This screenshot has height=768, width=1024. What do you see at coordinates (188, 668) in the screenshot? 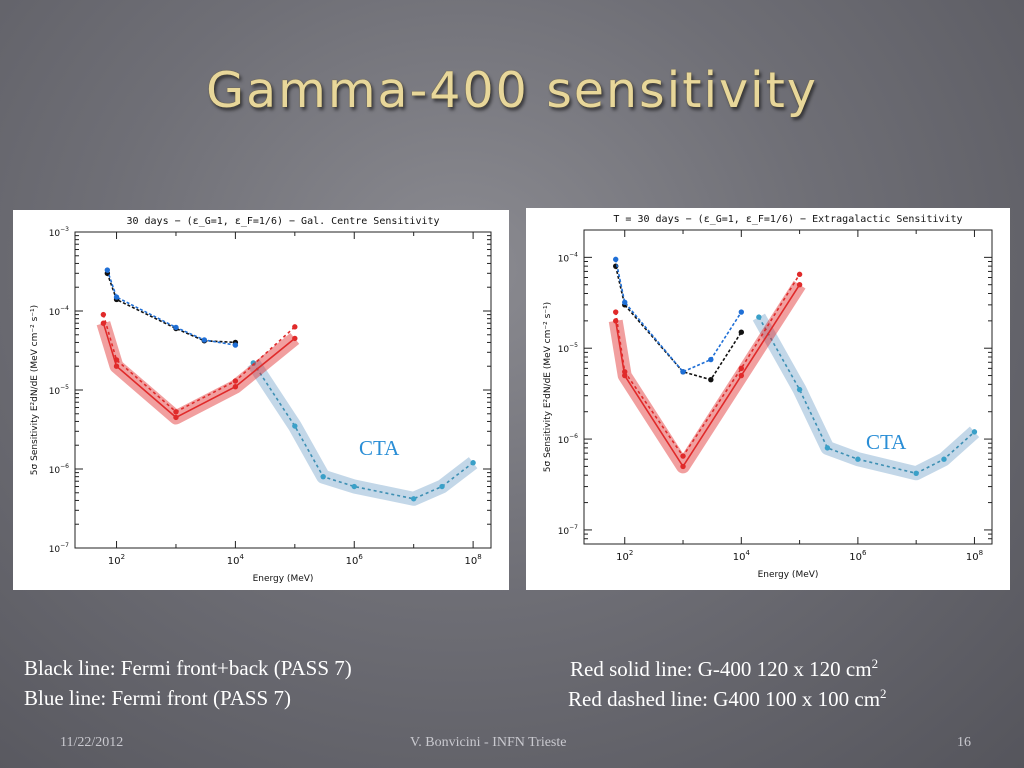
I see `legend-black-line: Black line: Fermi front+back (PASS 7)` at bounding box center [188, 668].